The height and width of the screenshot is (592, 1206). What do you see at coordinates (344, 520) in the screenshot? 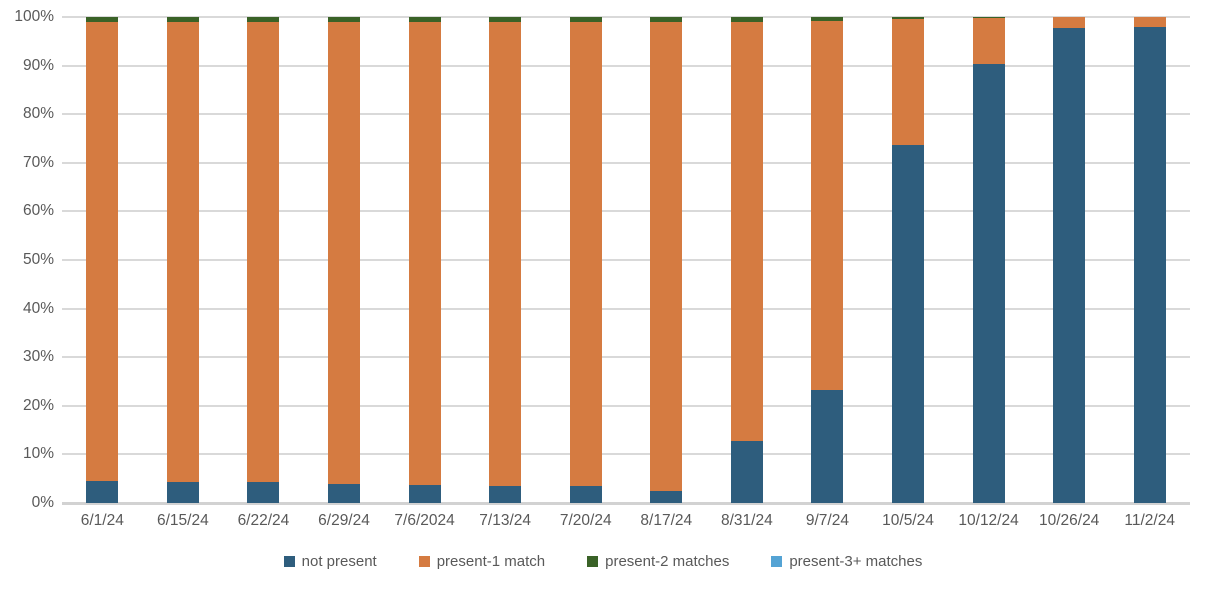
I see `x-tick-label-6-29-24: 6/29/24` at bounding box center [344, 520].